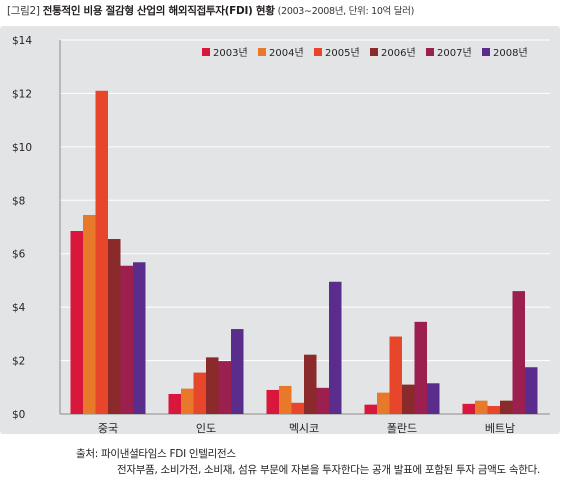  I want to click on x-tick-label: 폴란드, so click(402, 428).